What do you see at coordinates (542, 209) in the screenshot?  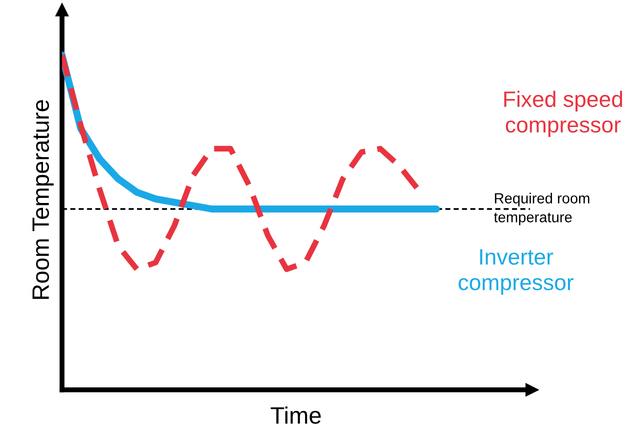 I see `ref-line-label: Required room temperature` at bounding box center [542, 209].